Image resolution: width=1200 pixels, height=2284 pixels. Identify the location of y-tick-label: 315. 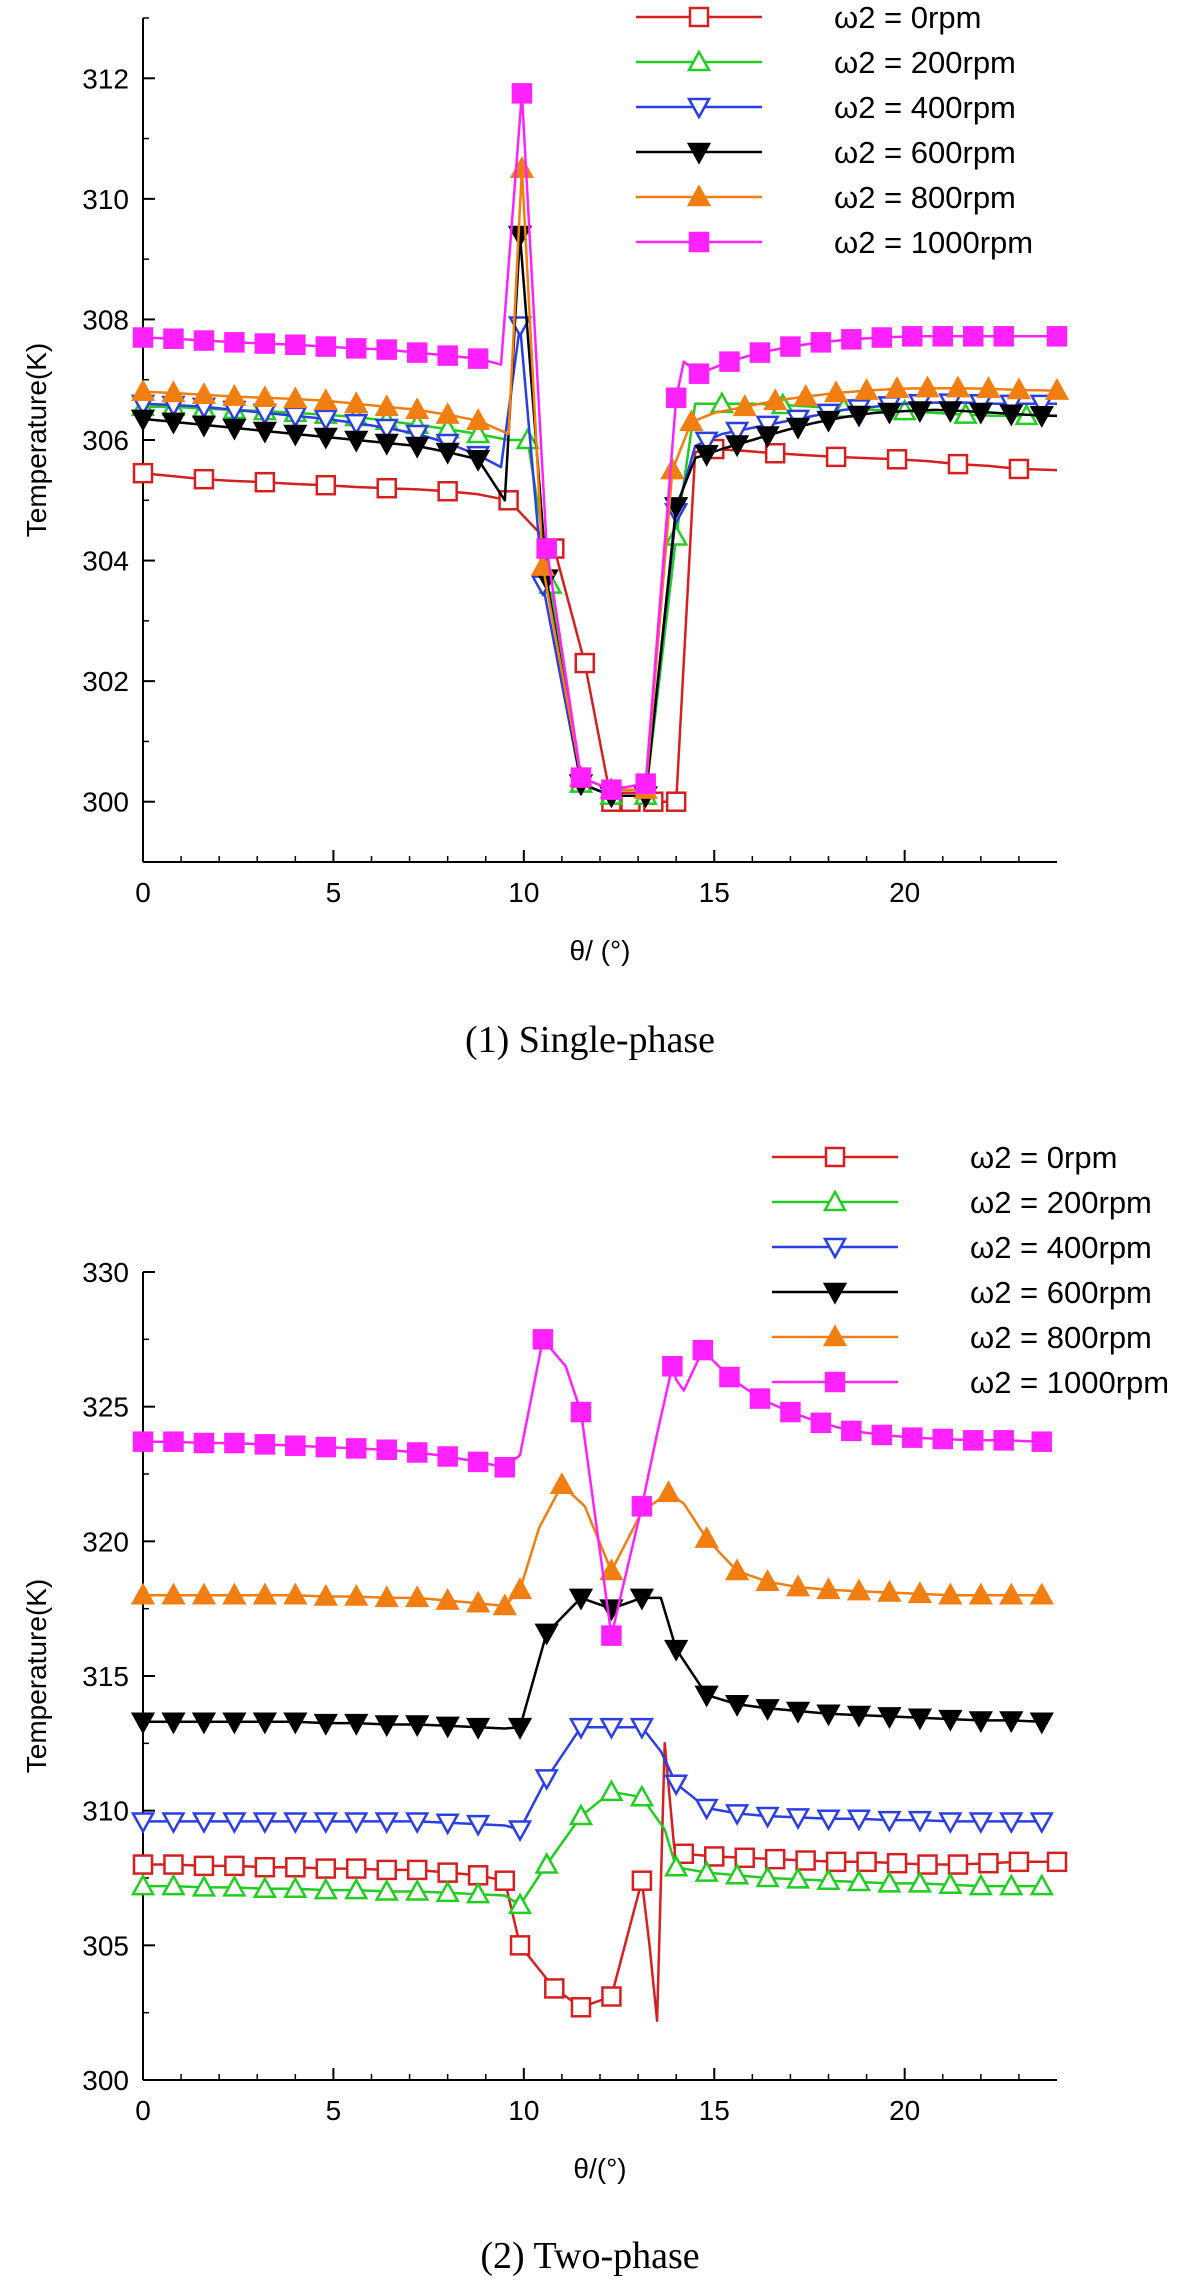
(105, 1676).